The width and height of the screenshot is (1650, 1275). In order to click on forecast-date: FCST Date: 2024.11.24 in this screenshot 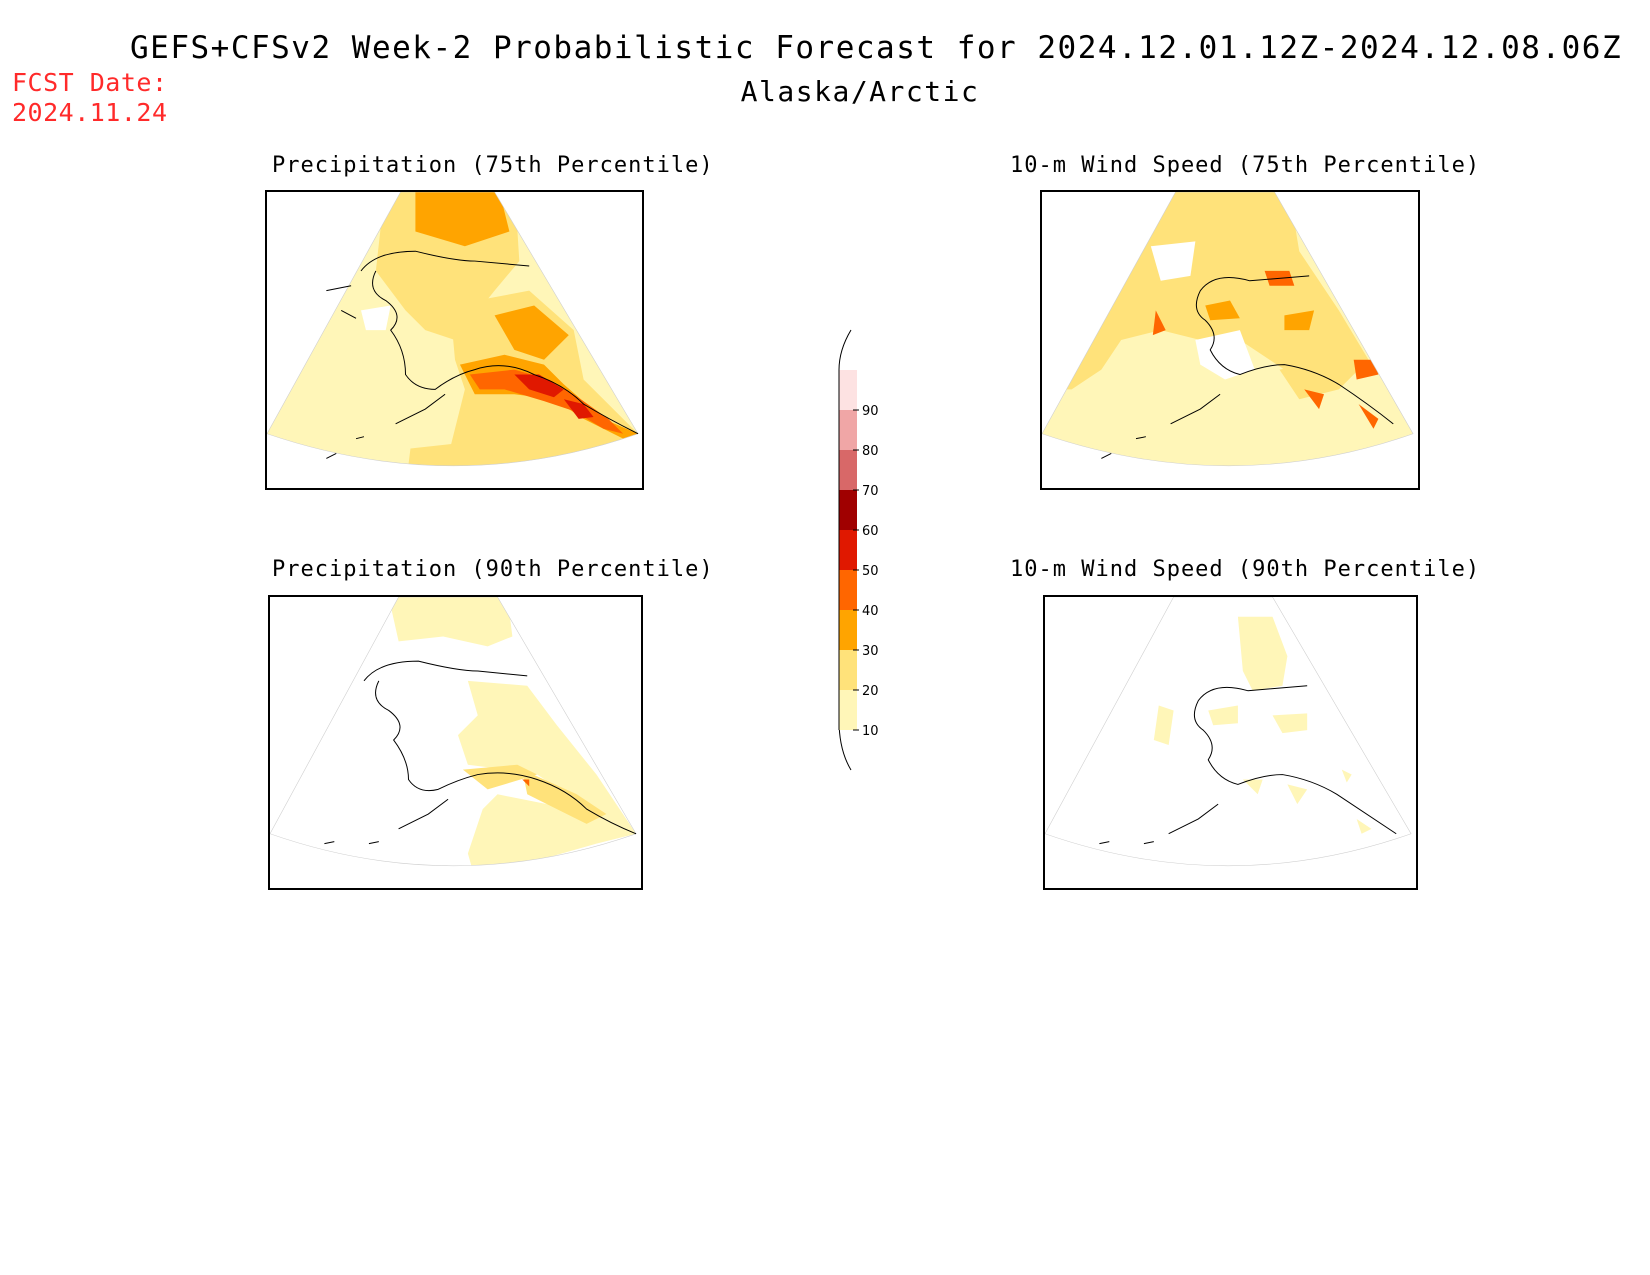, I will do `click(90, 98)`.